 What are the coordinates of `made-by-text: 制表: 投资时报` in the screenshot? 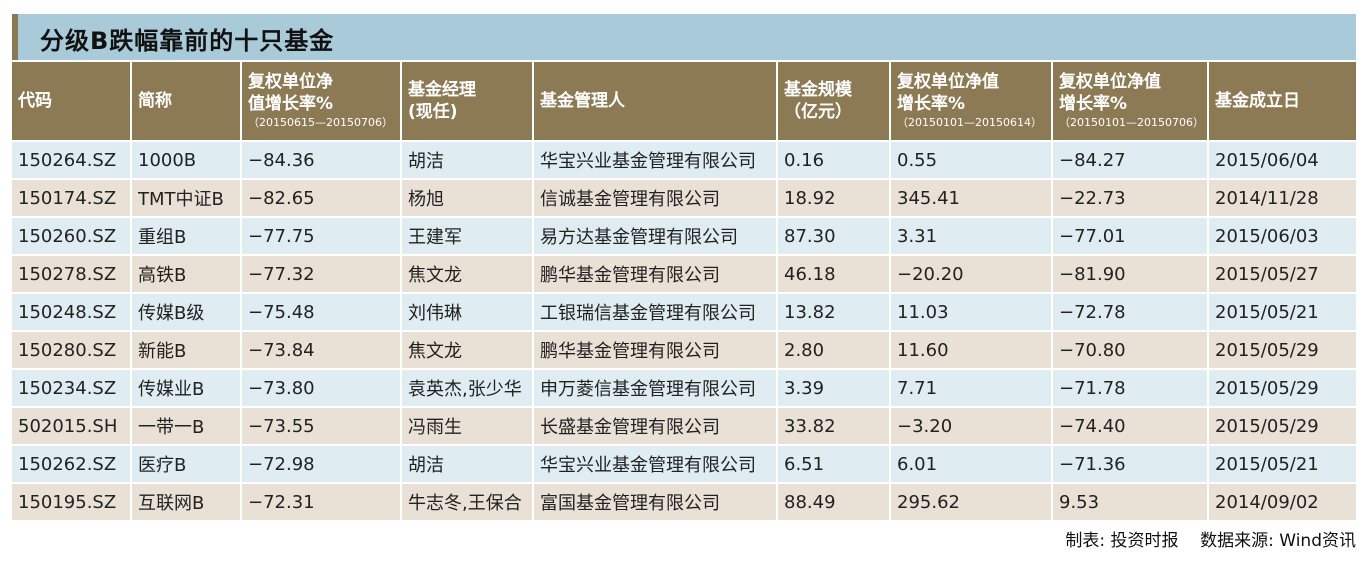 It's located at (1122, 541).